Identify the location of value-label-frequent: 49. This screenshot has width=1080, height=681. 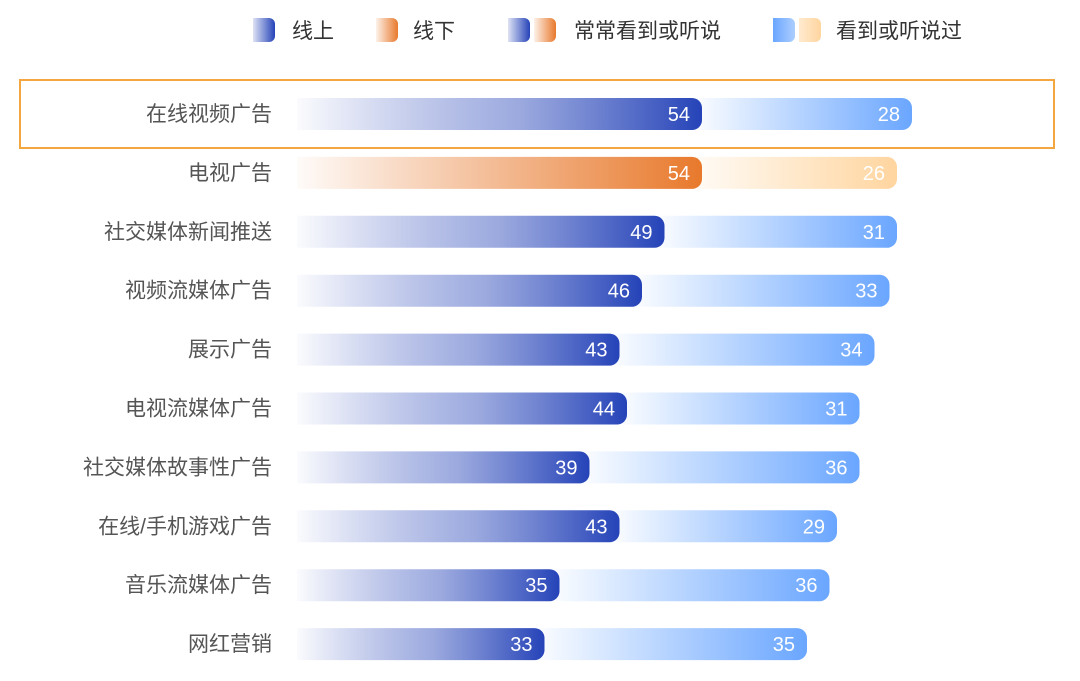
(641, 233).